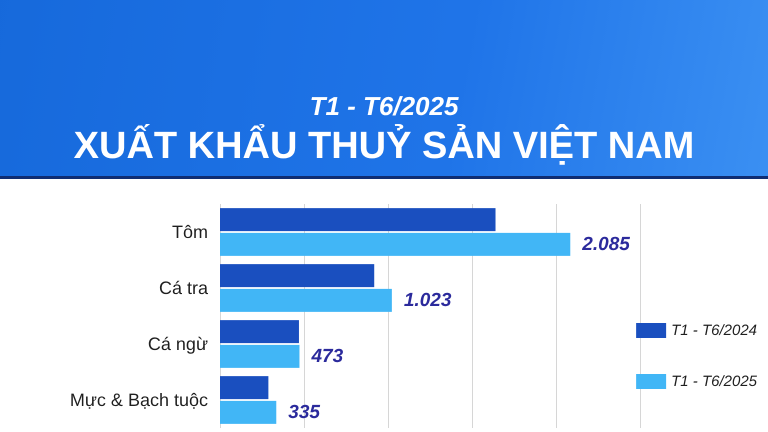 This screenshot has height=432, width=768. I want to click on y-tick-label: Tôm, so click(190, 232).